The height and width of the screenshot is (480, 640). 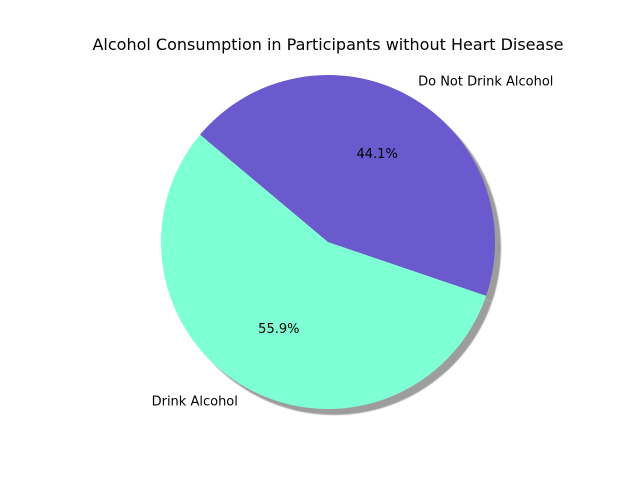 I want to click on slice-percent-drink-alcohol: 55.9%, so click(x=278, y=329).